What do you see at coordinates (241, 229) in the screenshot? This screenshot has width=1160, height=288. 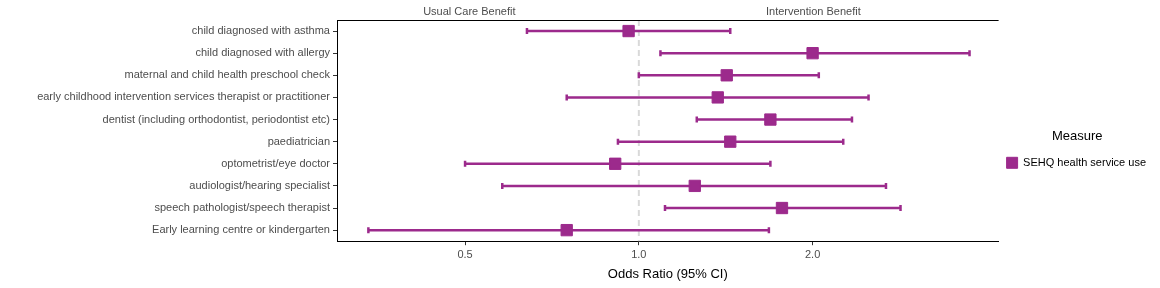 I see `y-tick-label: Early learning centre or kindergarten` at bounding box center [241, 229].